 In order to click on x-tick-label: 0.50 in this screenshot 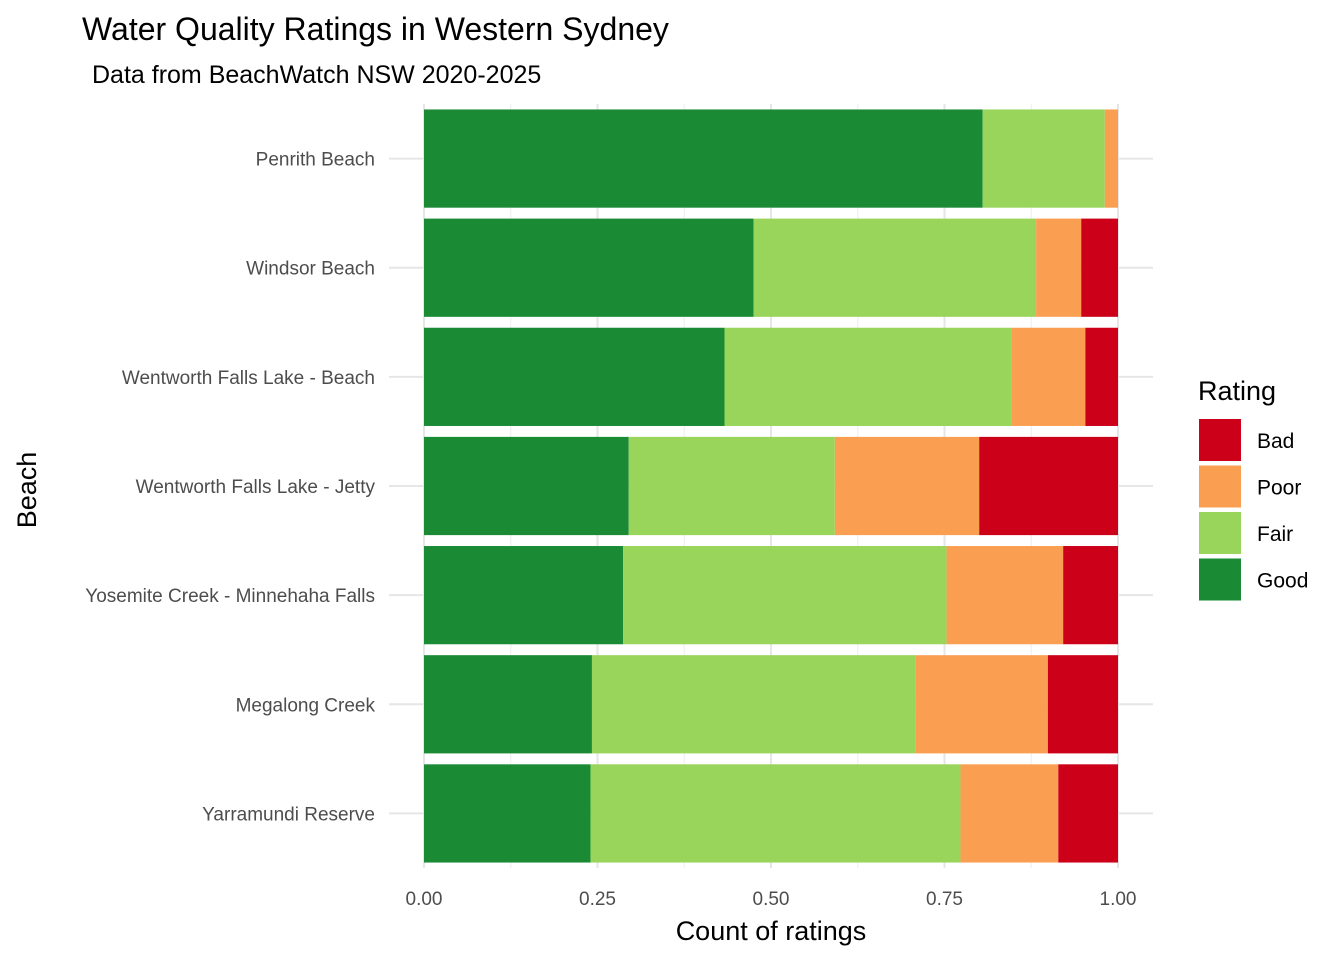, I will do `click(771, 899)`.